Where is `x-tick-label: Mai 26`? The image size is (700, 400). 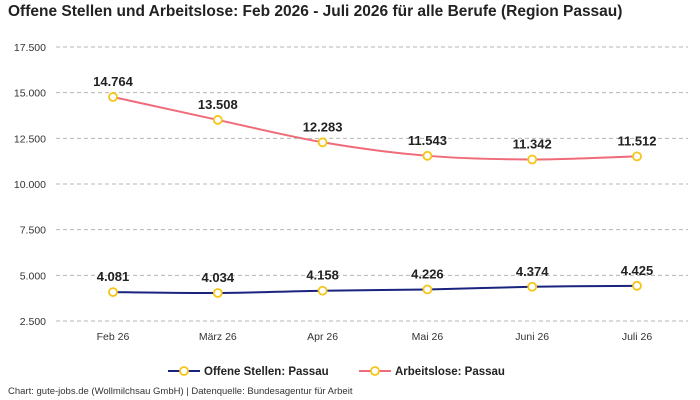 x-tick-label: Mai 26 is located at coordinates (428, 337).